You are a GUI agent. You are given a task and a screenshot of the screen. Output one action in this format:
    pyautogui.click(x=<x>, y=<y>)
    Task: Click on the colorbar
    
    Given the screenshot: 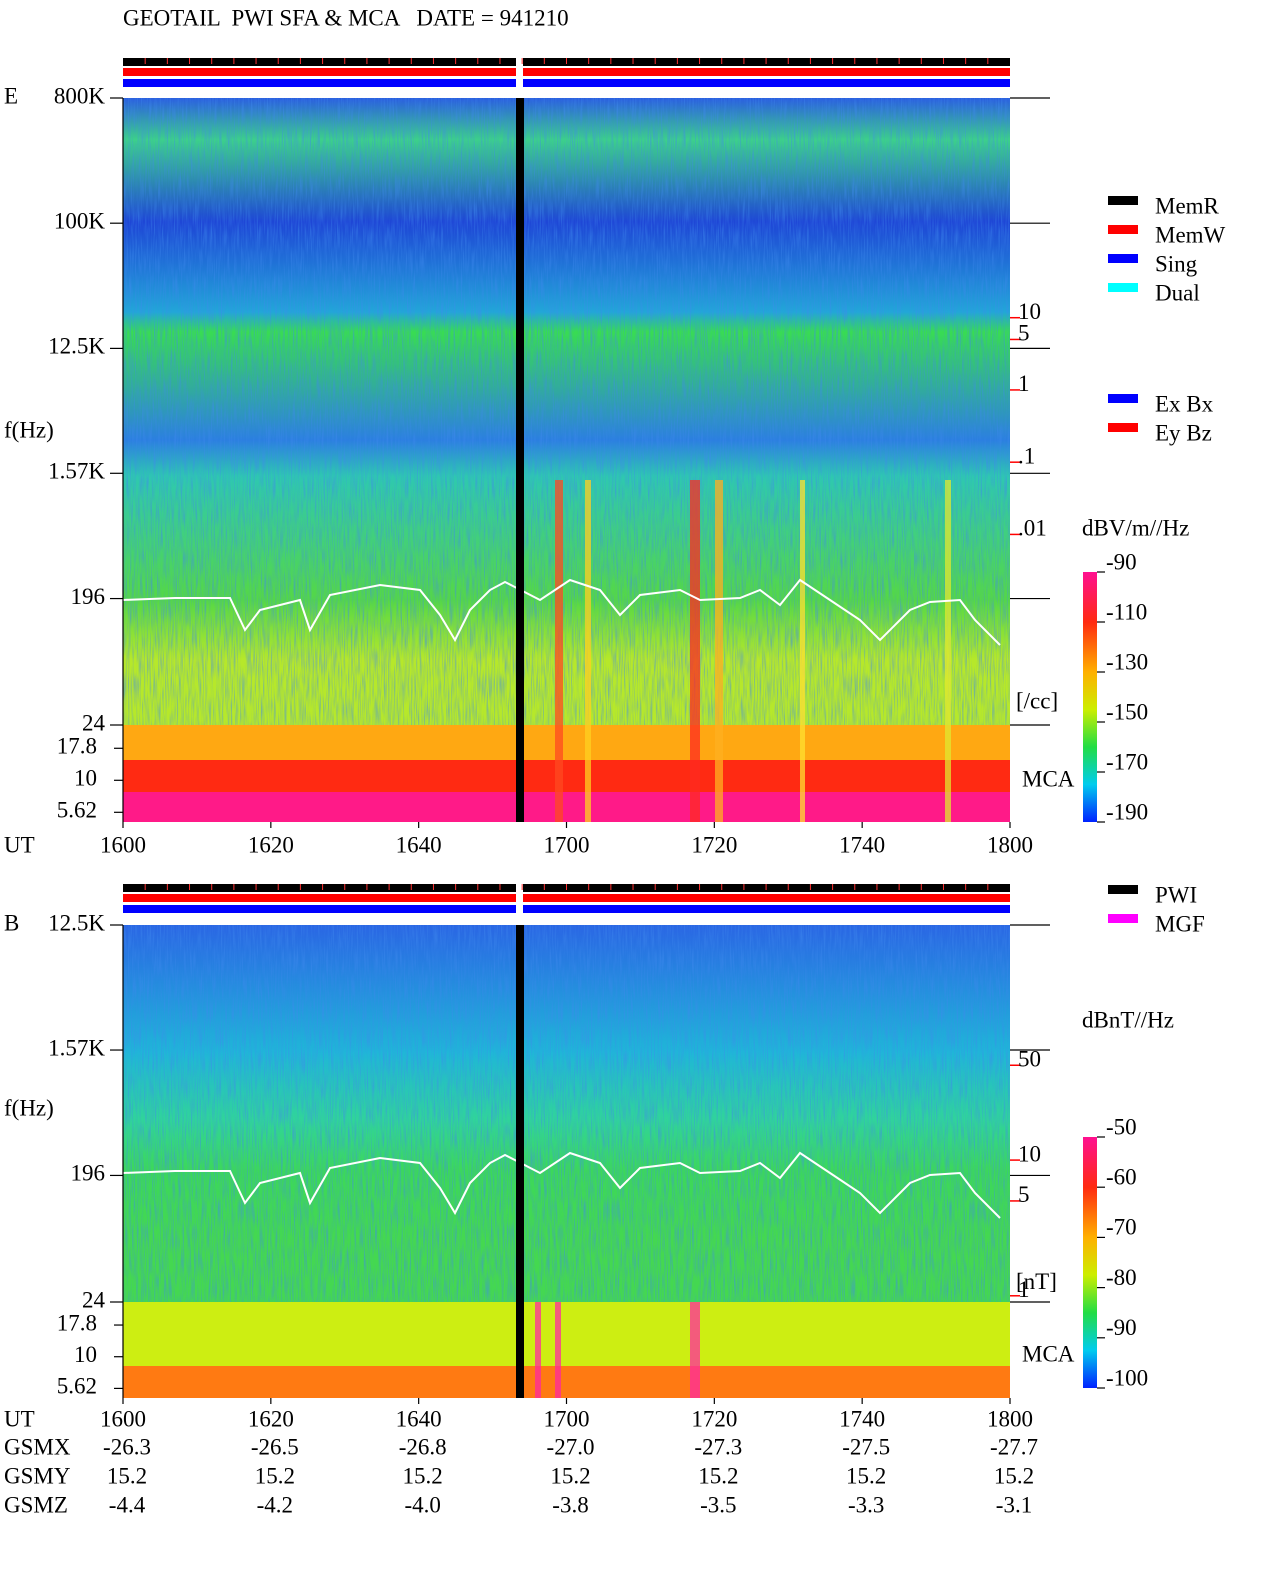 What is the action you would take?
    pyautogui.click(x=1090, y=1262)
    